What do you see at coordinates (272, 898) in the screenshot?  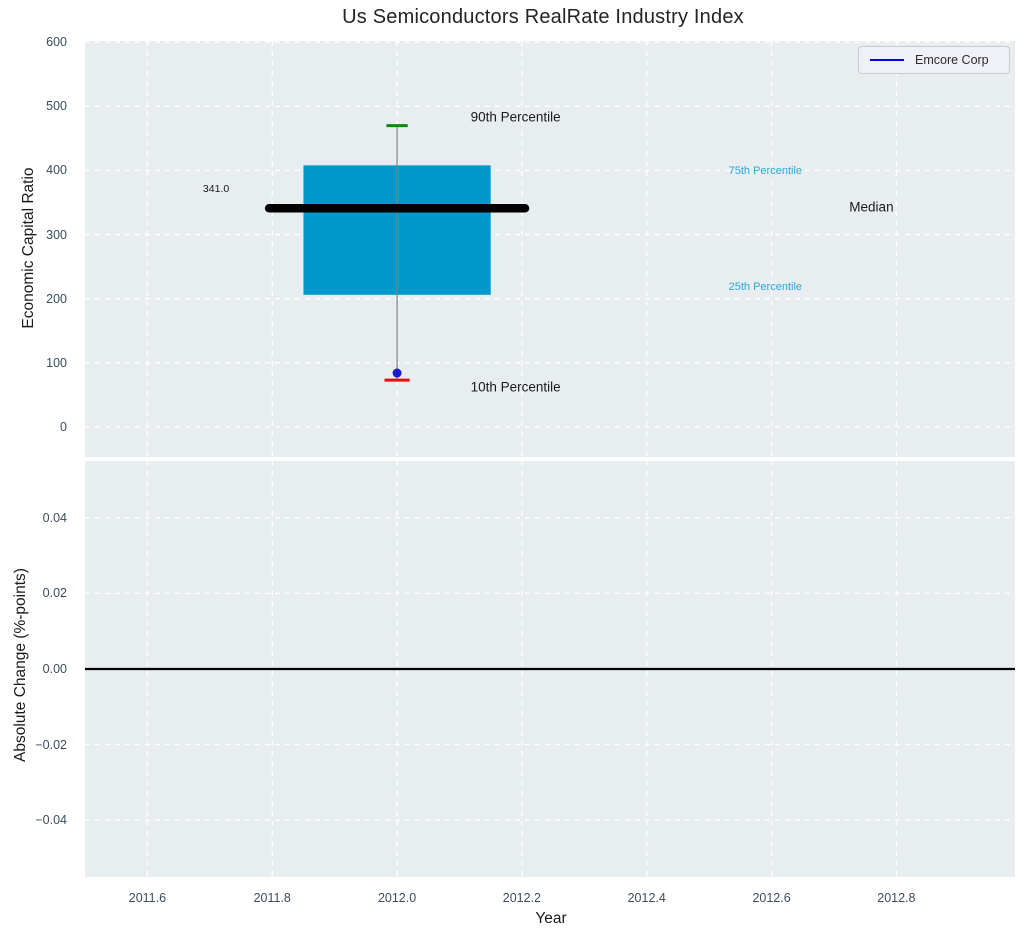 I see `xtick-label: 2011.8` at bounding box center [272, 898].